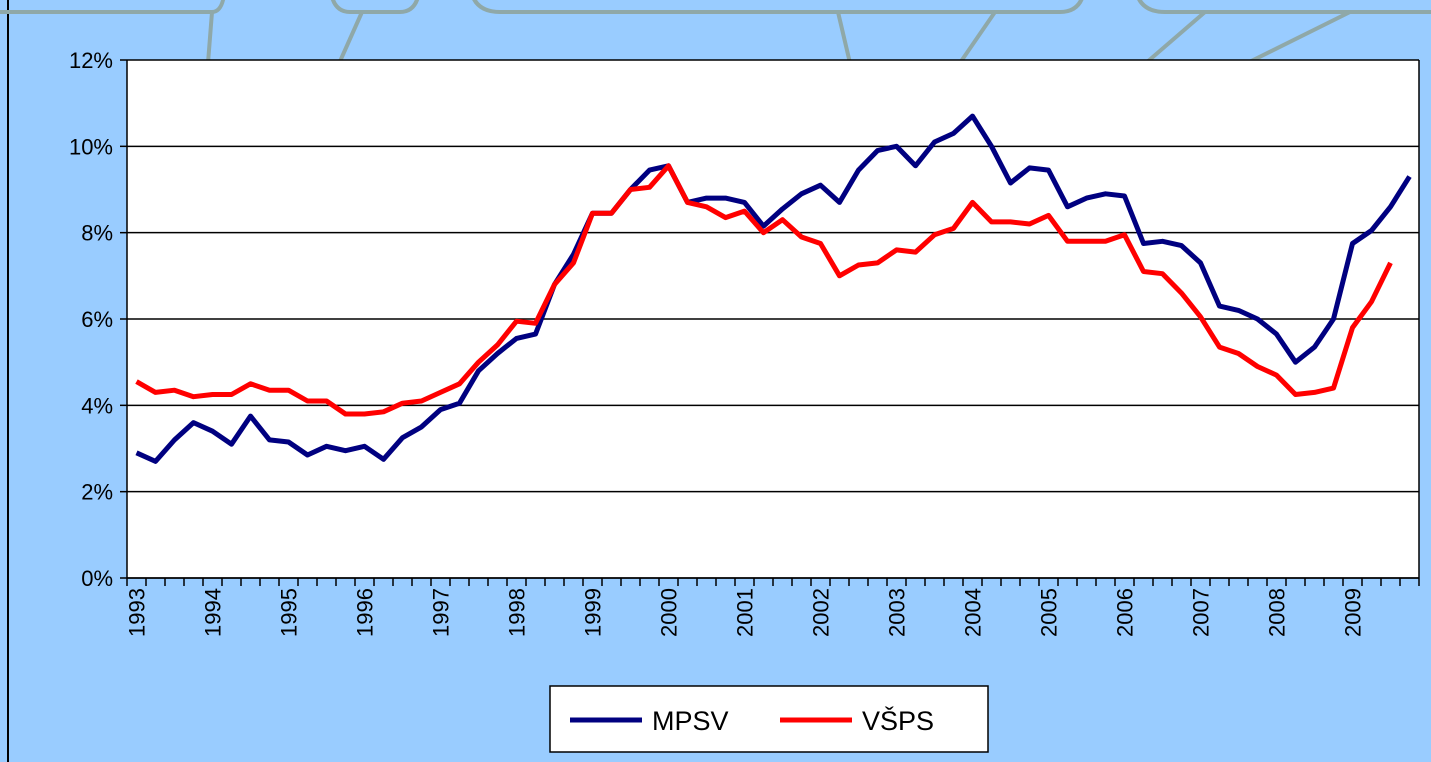 The width and height of the screenshot is (1431, 762). What do you see at coordinates (213, 612) in the screenshot?
I see `x-tick-label: 1994` at bounding box center [213, 612].